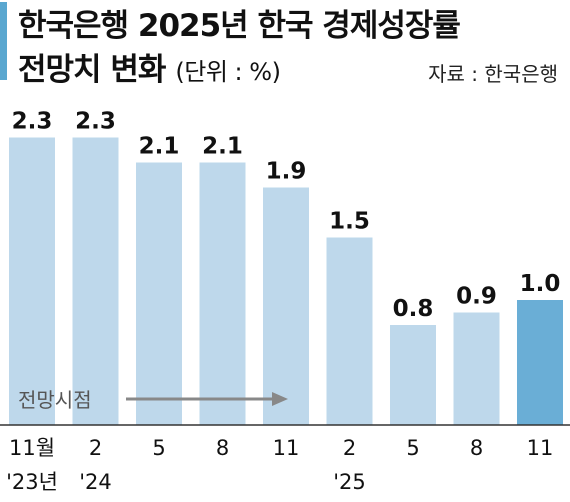 The width and height of the screenshot is (570, 502). What do you see at coordinates (349, 448) in the screenshot?
I see `x-tick-label-5: 2` at bounding box center [349, 448].